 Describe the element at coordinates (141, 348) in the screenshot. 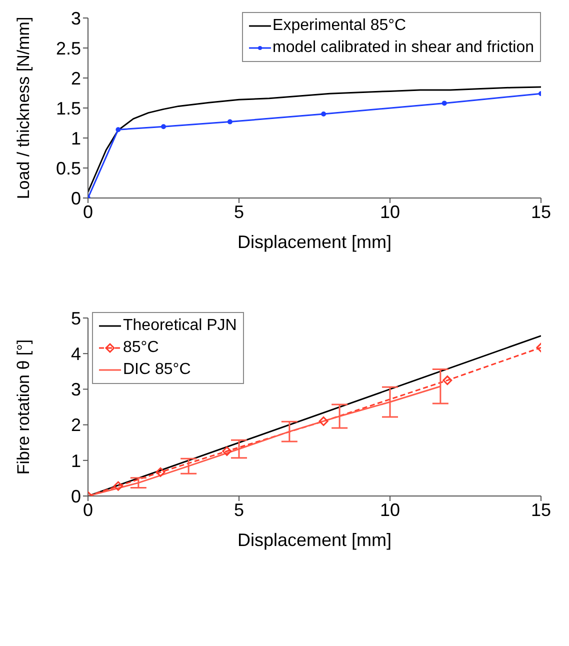

I see `legend-label: 85°C` at that location.